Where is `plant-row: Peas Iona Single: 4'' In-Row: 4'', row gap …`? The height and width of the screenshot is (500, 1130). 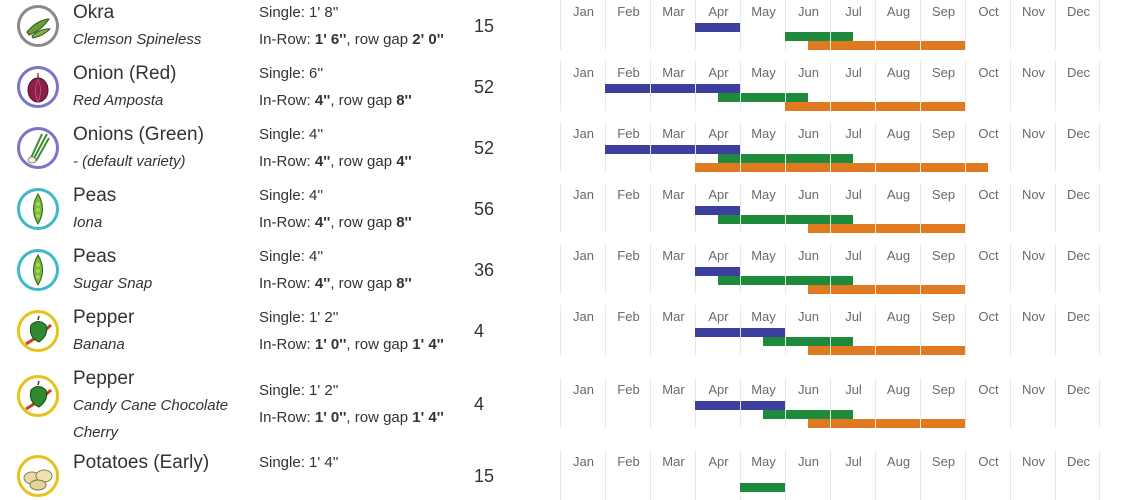 plant-row: Peas Iona Single: 4'' In-Row: 4'', row gap … is located at coordinates (565, 211).